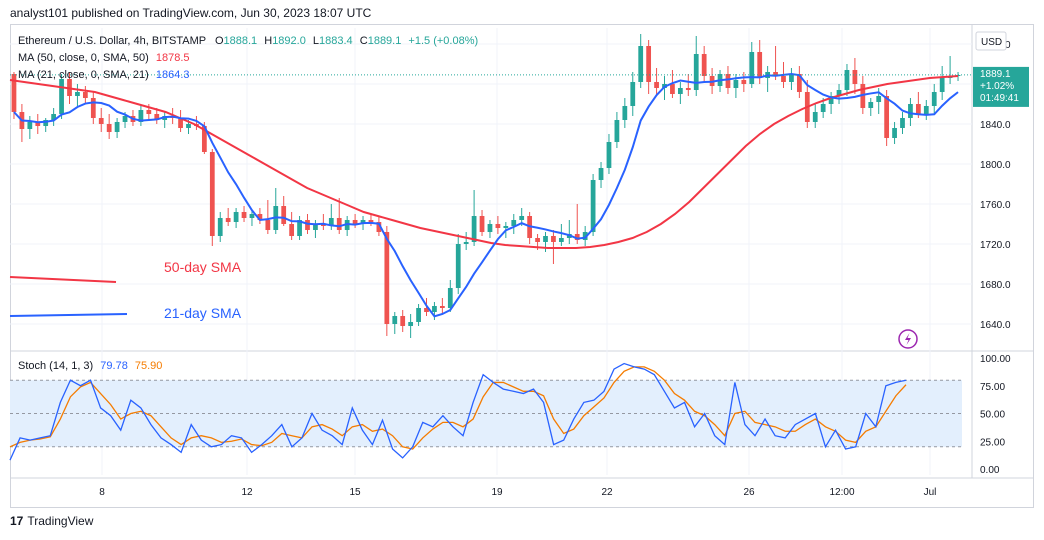 The image size is (1044, 540). I want to click on ma50-legend: MA (50, close, 0, SMA, 50) 1878.5, so click(104, 58).